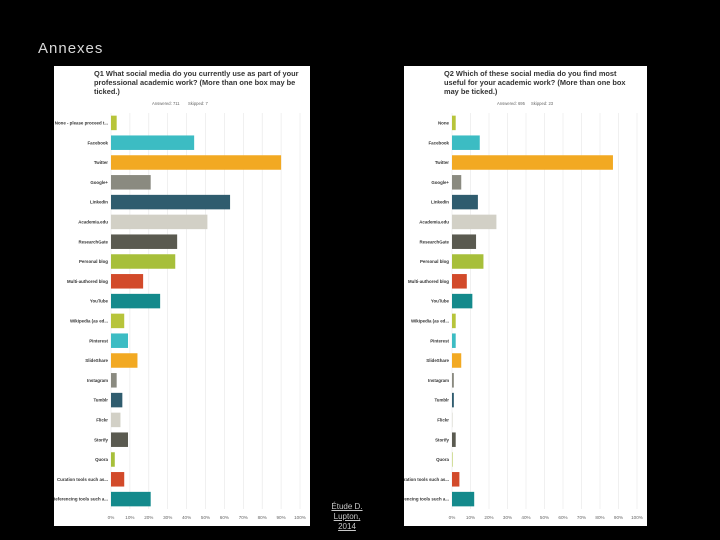  I want to click on x-tick-label: 40%, so click(525, 517).